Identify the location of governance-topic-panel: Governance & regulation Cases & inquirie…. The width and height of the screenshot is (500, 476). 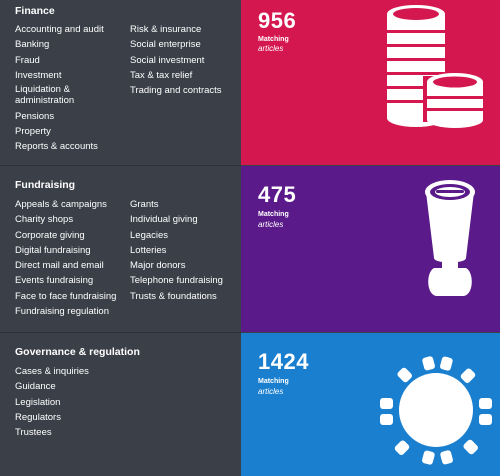
(120, 404).